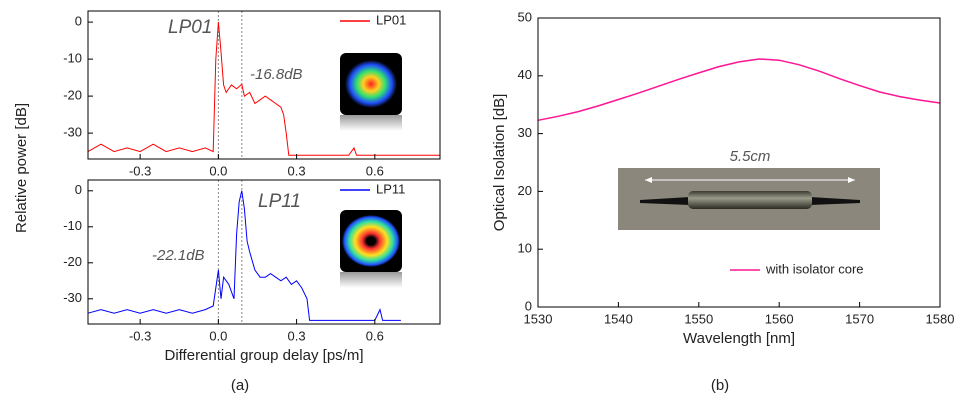 The width and height of the screenshot is (961, 400). Describe the element at coordinates (538, 318) in the screenshot. I see `x-tick-label: 1530` at that location.